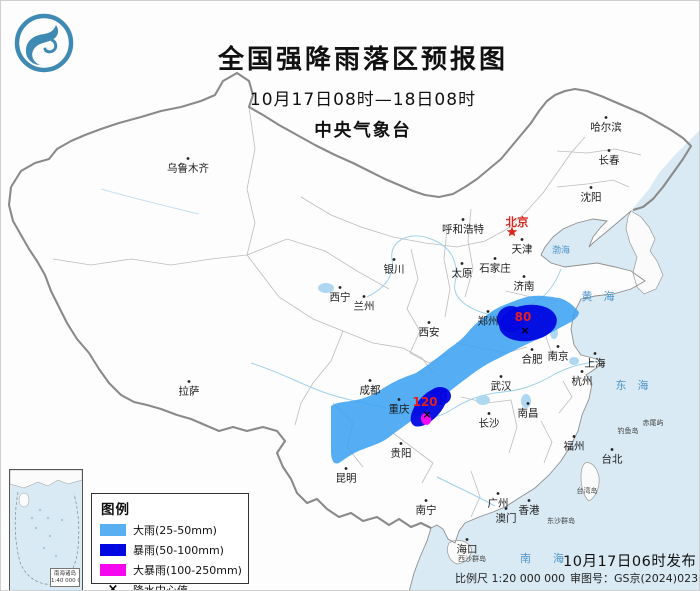 Image resolution: width=700 pixels, height=591 pixels. I want to click on cma-logo-icon, so click(44, 43).